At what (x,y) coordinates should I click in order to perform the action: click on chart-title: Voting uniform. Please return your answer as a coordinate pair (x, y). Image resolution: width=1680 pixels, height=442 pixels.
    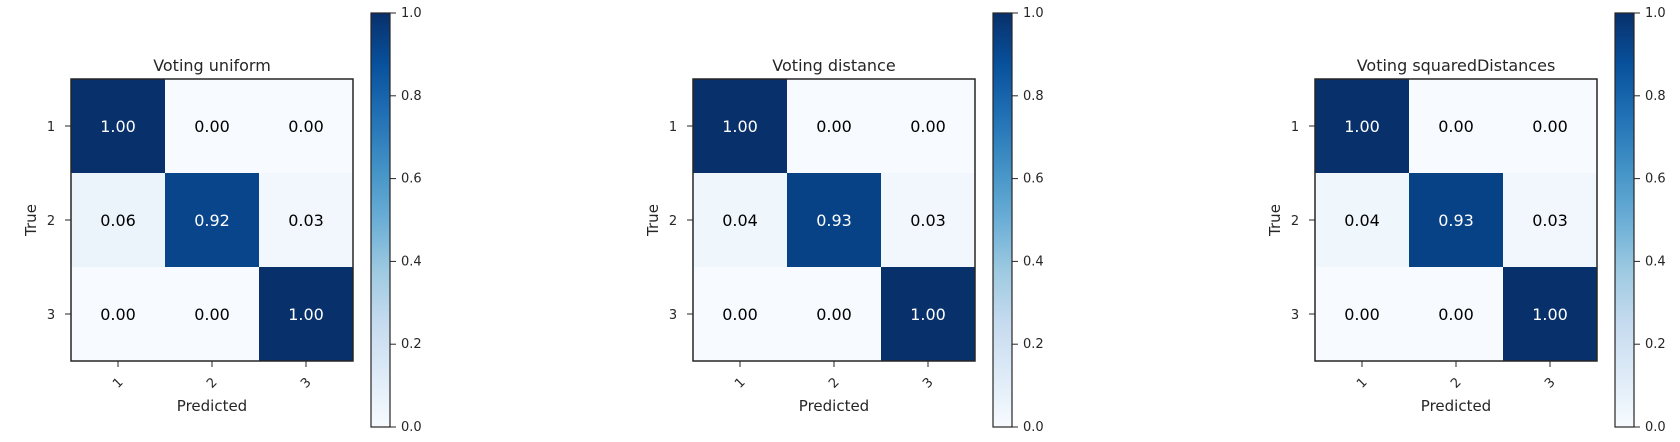
    Looking at the image, I should click on (212, 65).